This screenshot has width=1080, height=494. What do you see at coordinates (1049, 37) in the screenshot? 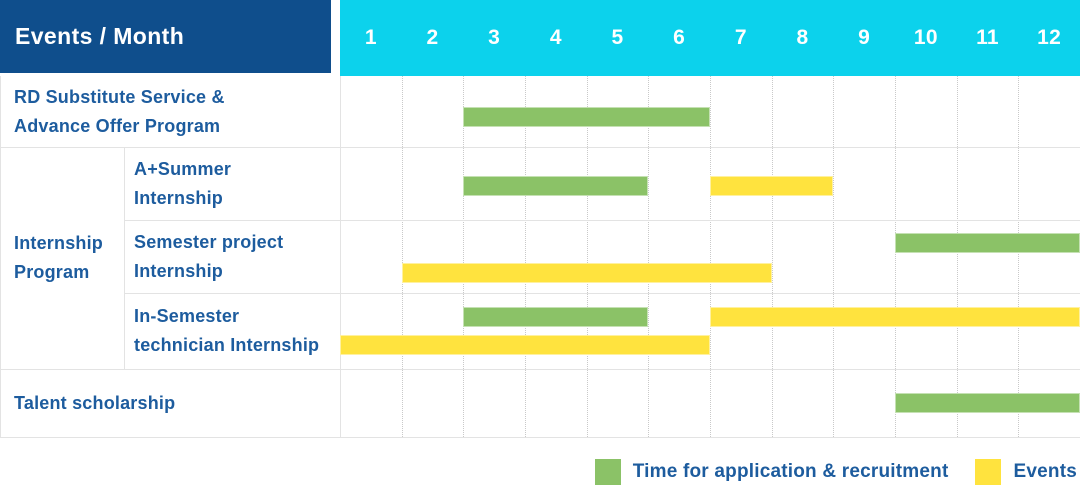
I see `month-header-12: 12` at bounding box center [1049, 37].